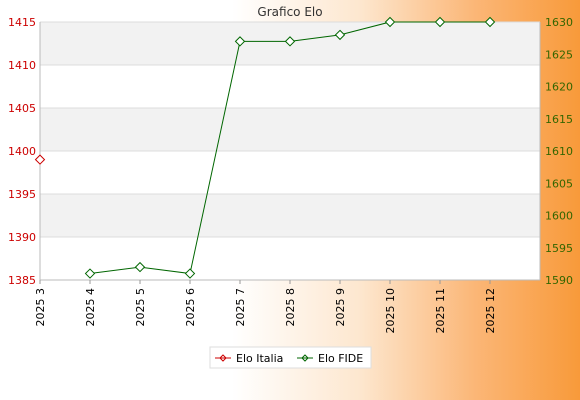 The image size is (580, 400). Describe the element at coordinates (559, 216) in the screenshot. I see `right-tick-label: 1600` at that location.